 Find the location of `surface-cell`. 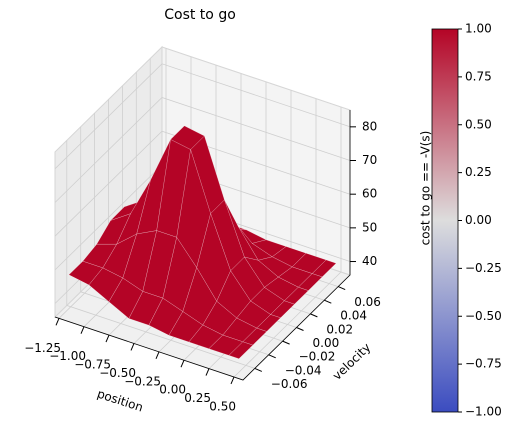

surface-cell is located at coordinates (241, 350).